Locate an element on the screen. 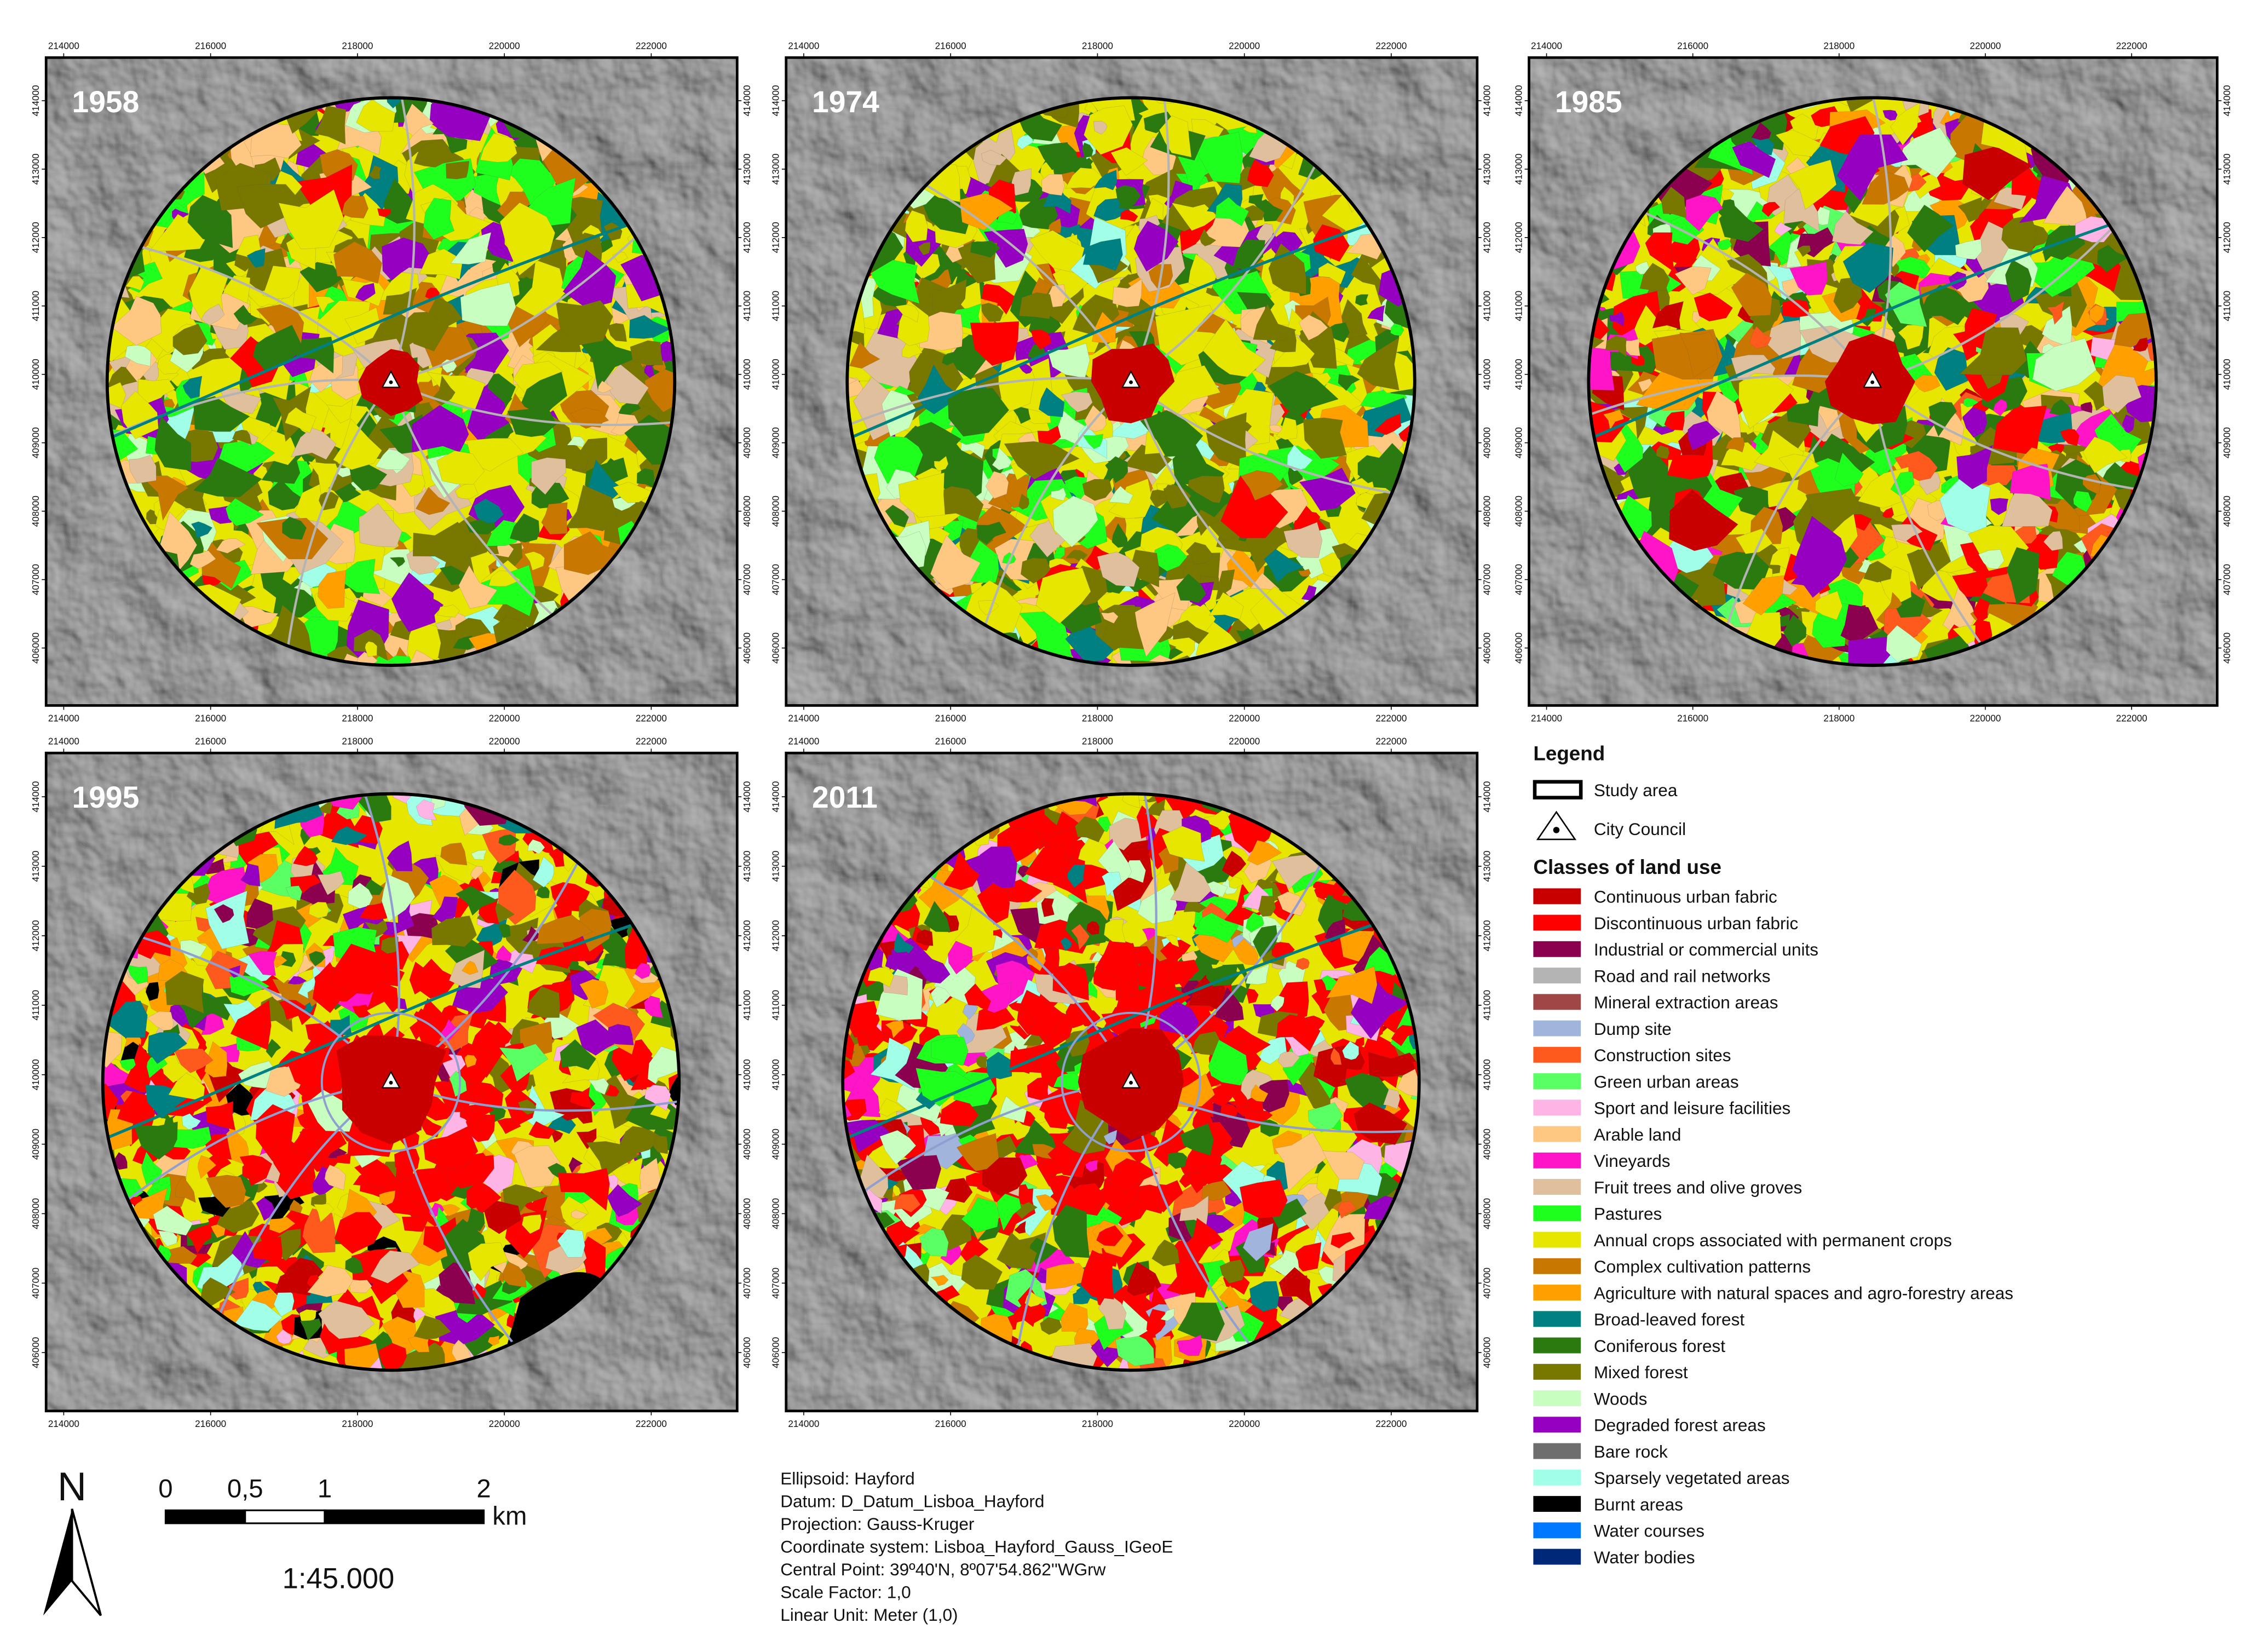 The image size is (2246, 1652). city-council-dot is located at coordinates (1131, 1082).